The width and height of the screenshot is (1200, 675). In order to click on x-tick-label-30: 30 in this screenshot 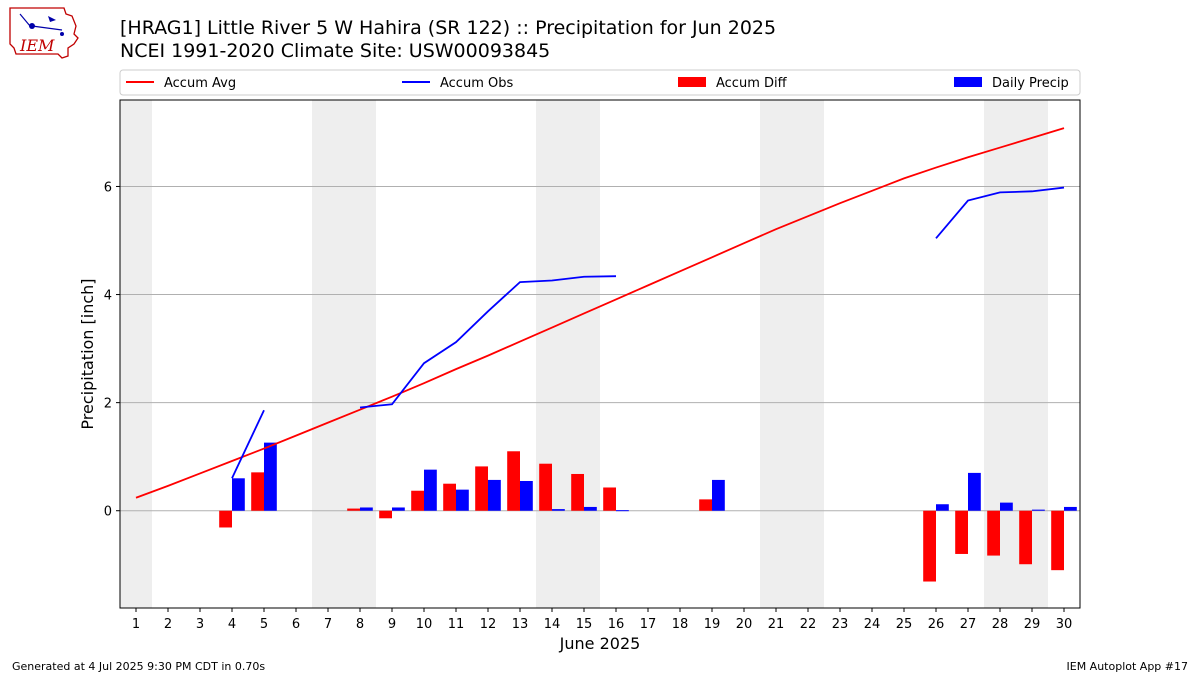, I will do `click(1064, 624)`.